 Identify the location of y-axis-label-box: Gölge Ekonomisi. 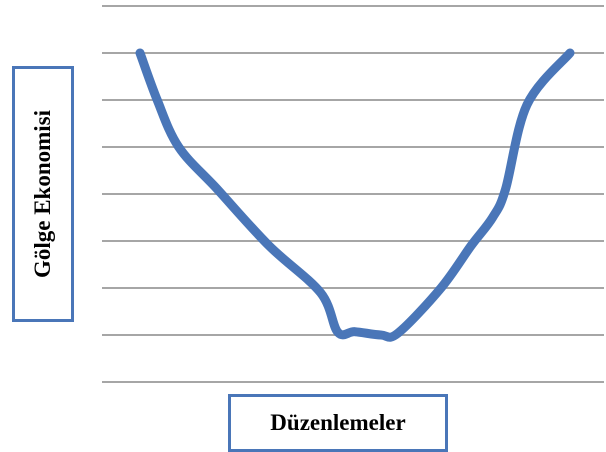
(43, 194).